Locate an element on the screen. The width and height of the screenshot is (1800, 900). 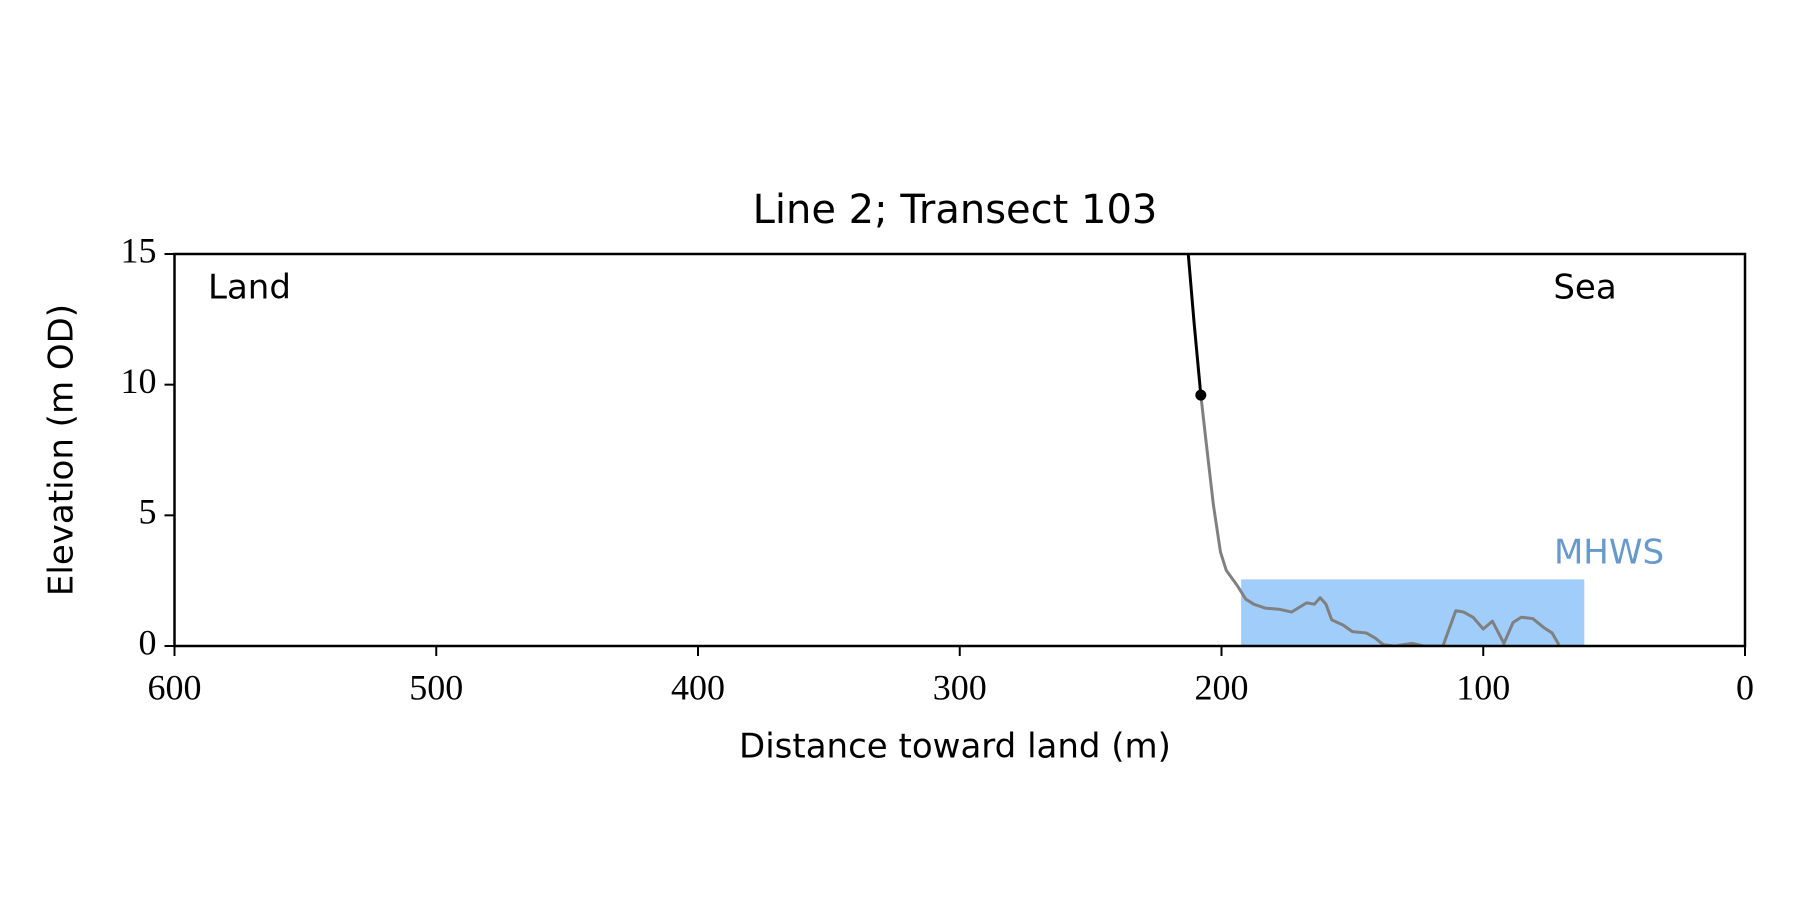
y-axis-label: Elevation (m OD) is located at coordinates (62, 450).